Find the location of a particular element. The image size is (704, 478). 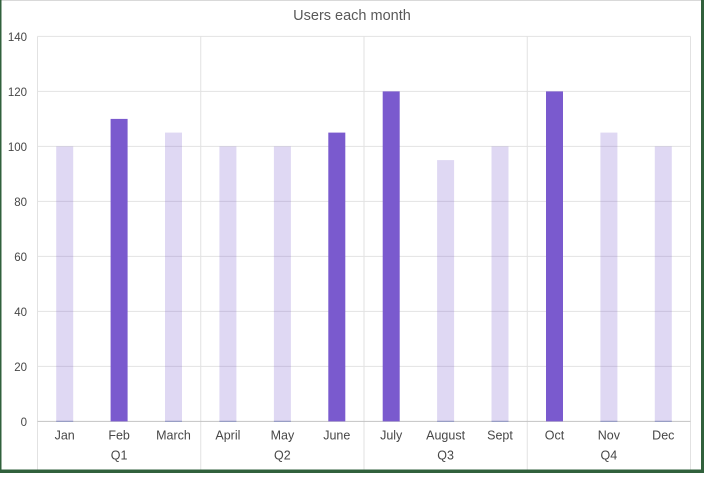

svg-text: 140 is located at coordinates (17, 38).